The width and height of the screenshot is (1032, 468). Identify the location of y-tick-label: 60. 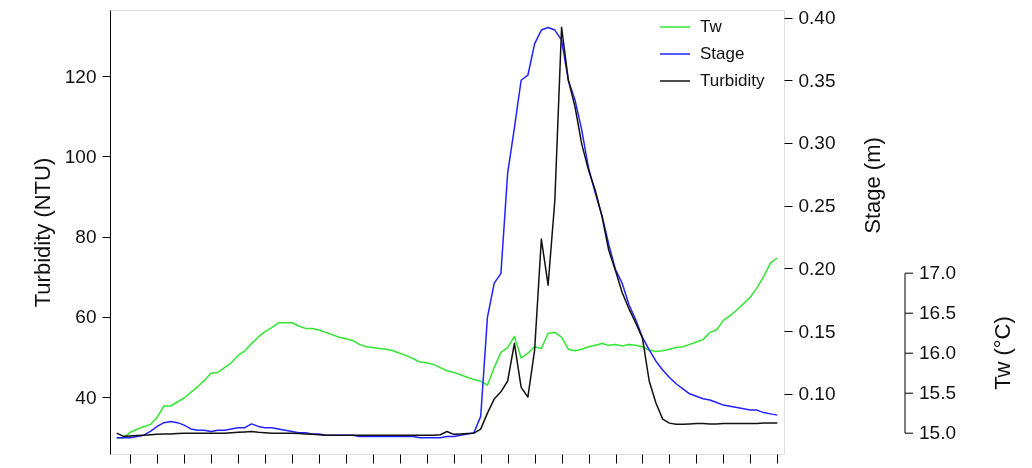
(86, 317).